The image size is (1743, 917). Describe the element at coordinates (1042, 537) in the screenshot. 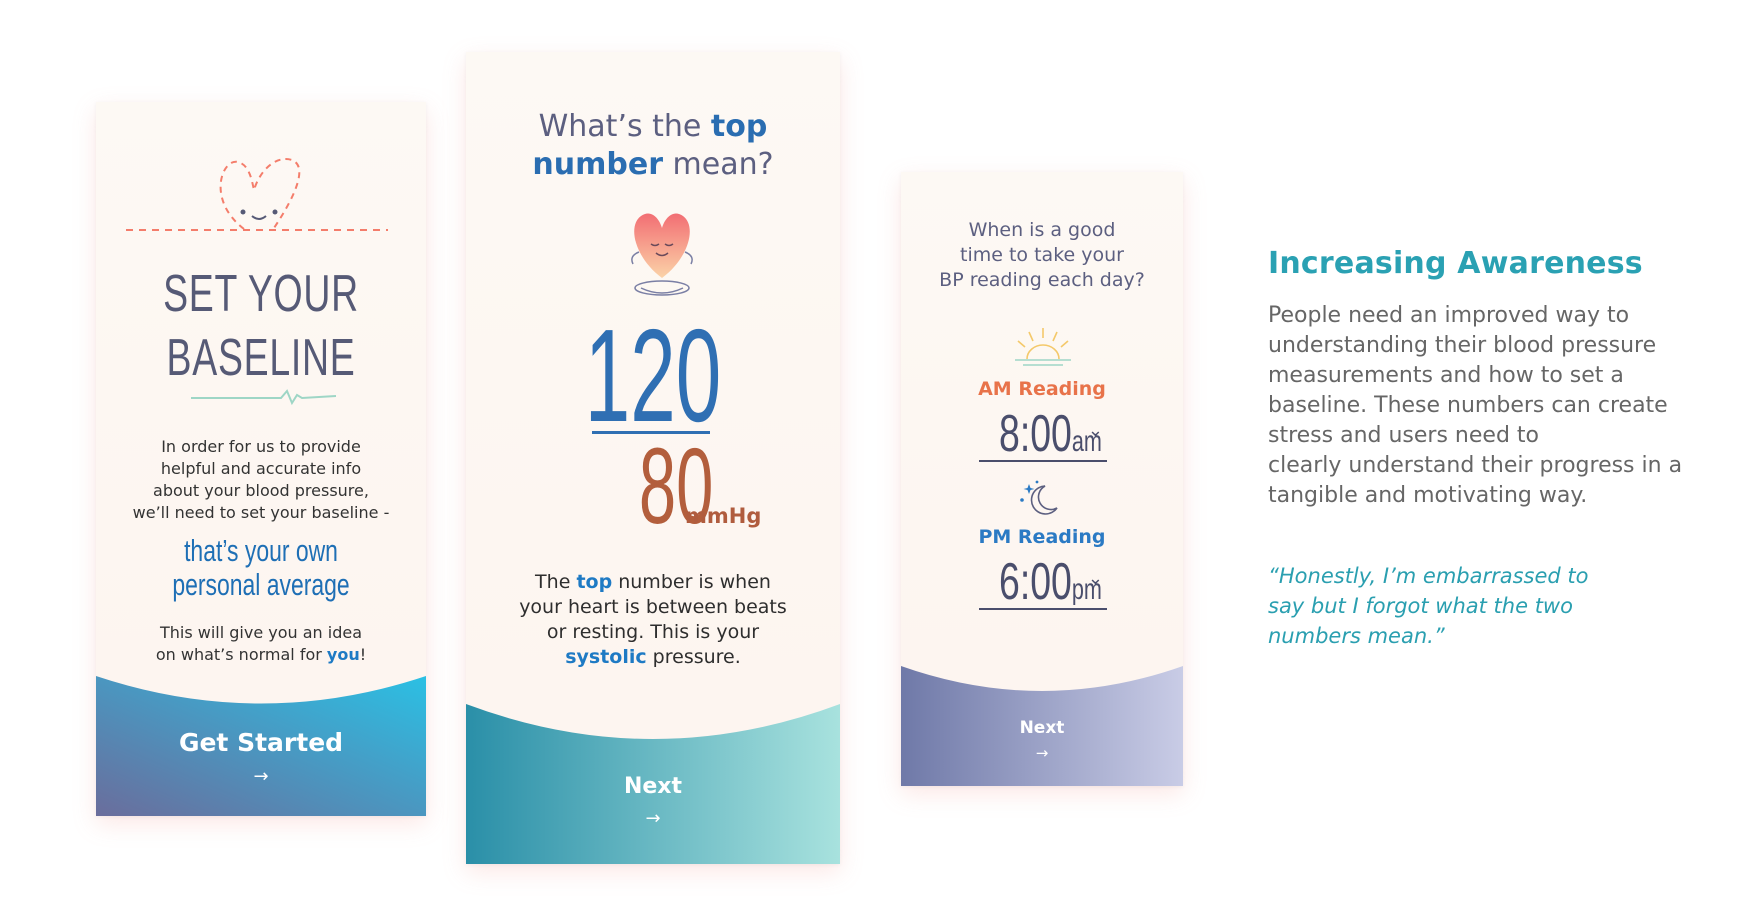

I see `pm-reading-label: PM Reading` at that location.